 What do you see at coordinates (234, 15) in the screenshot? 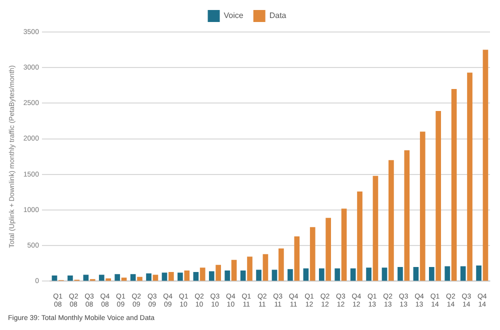
I see `legend-label: Voice` at bounding box center [234, 15].